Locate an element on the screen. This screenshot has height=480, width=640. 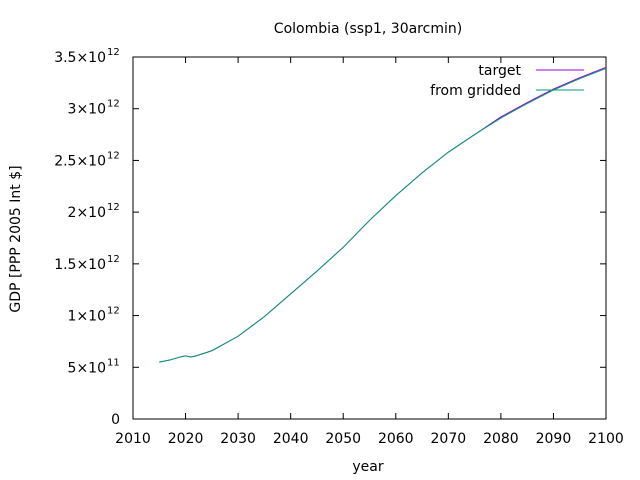
legend-label: target is located at coordinates (499, 71).